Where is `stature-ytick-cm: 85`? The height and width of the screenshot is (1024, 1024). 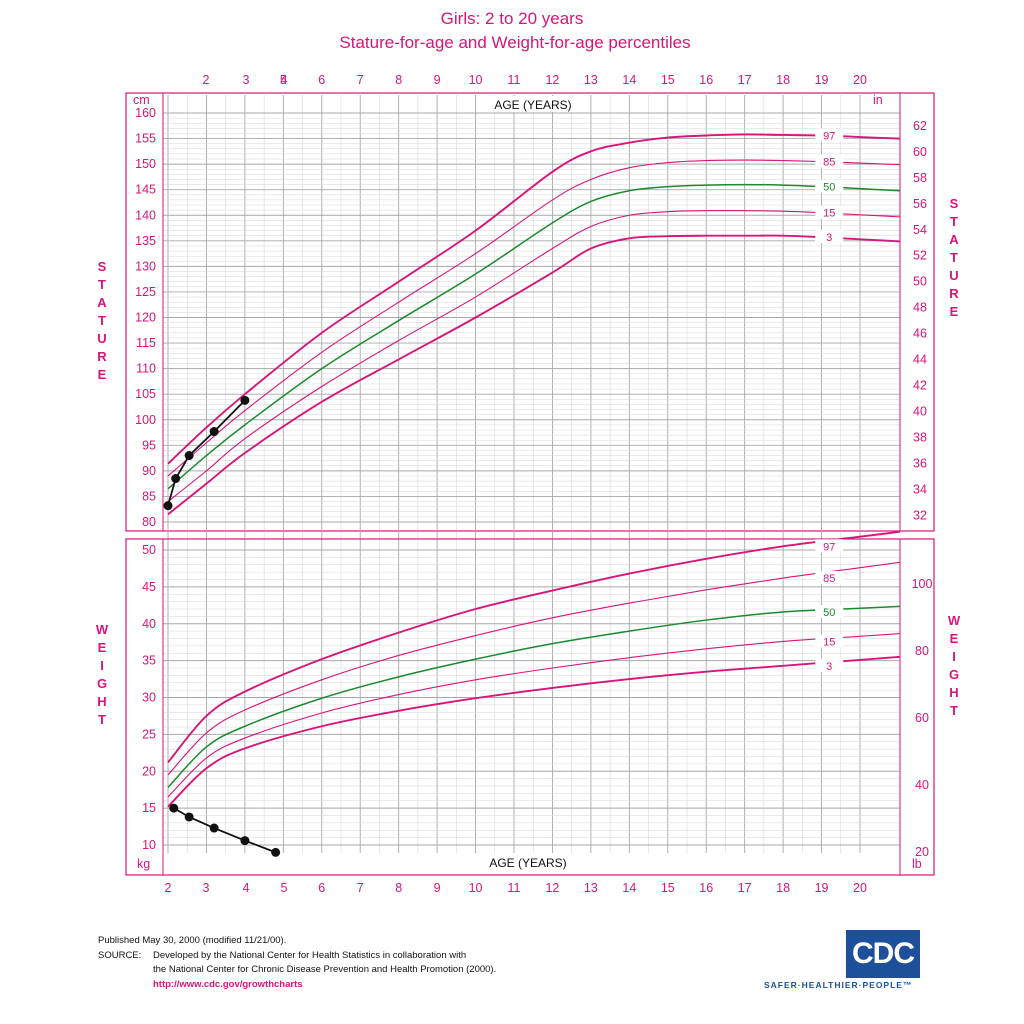
stature-ytick-cm: 85 is located at coordinates (149, 496).